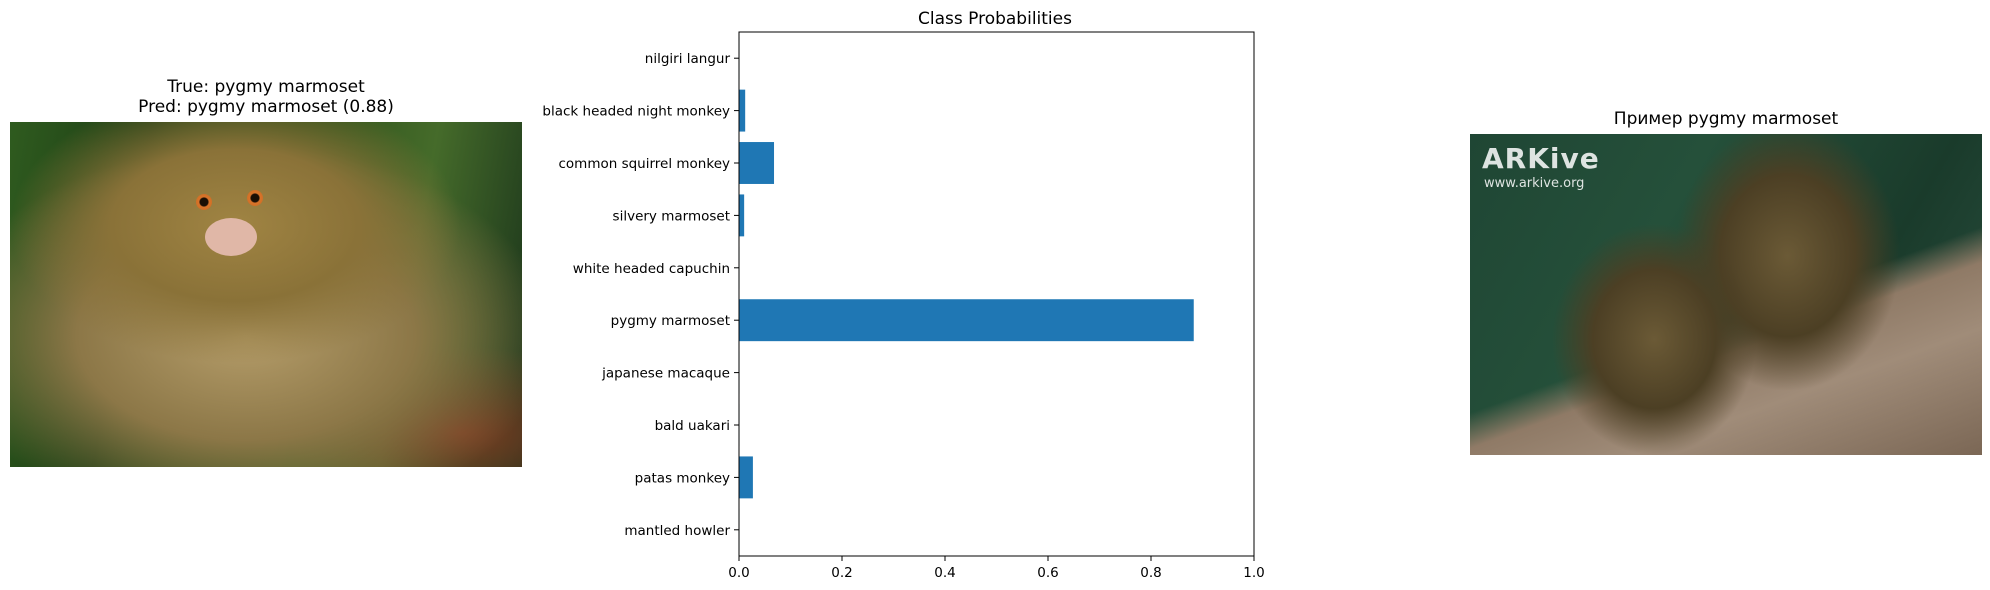 The width and height of the screenshot is (1990, 590). I want to click on arkive-url: www.arkive.org, so click(1534, 183).